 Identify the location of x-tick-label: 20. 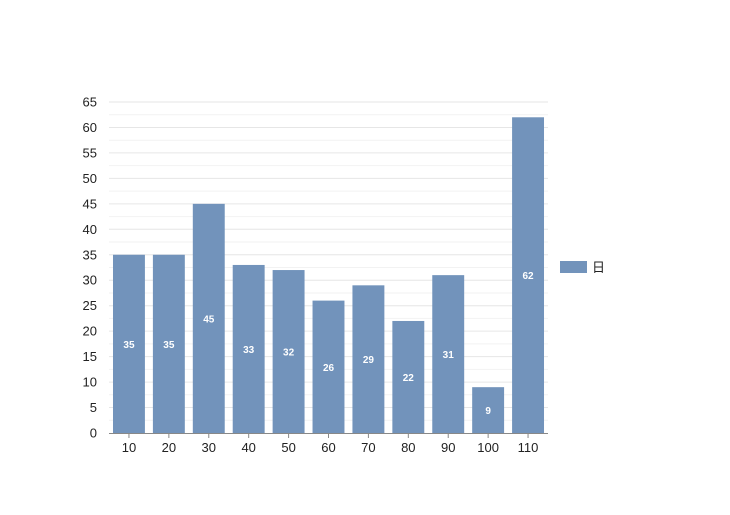
(169, 447).